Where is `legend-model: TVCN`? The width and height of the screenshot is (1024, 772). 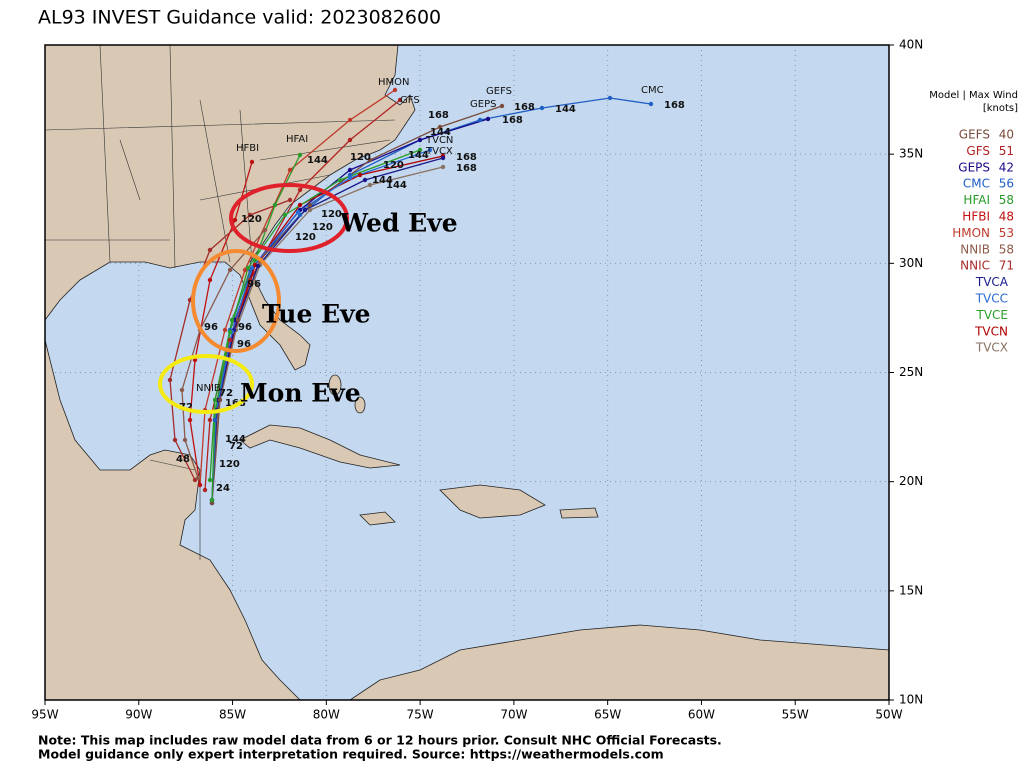
legend-model: TVCN is located at coordinates (991, 331).